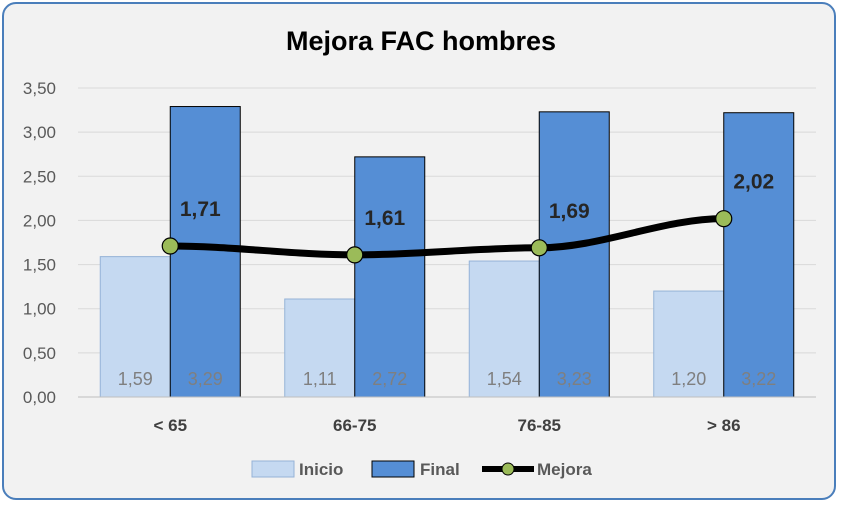 The width and height of the screenshot is (842, 506). What do you see at coordinates (320, 379) in the screenshot?
I see `data-label-inicio: 1,11` at bounding box center [320, 379].